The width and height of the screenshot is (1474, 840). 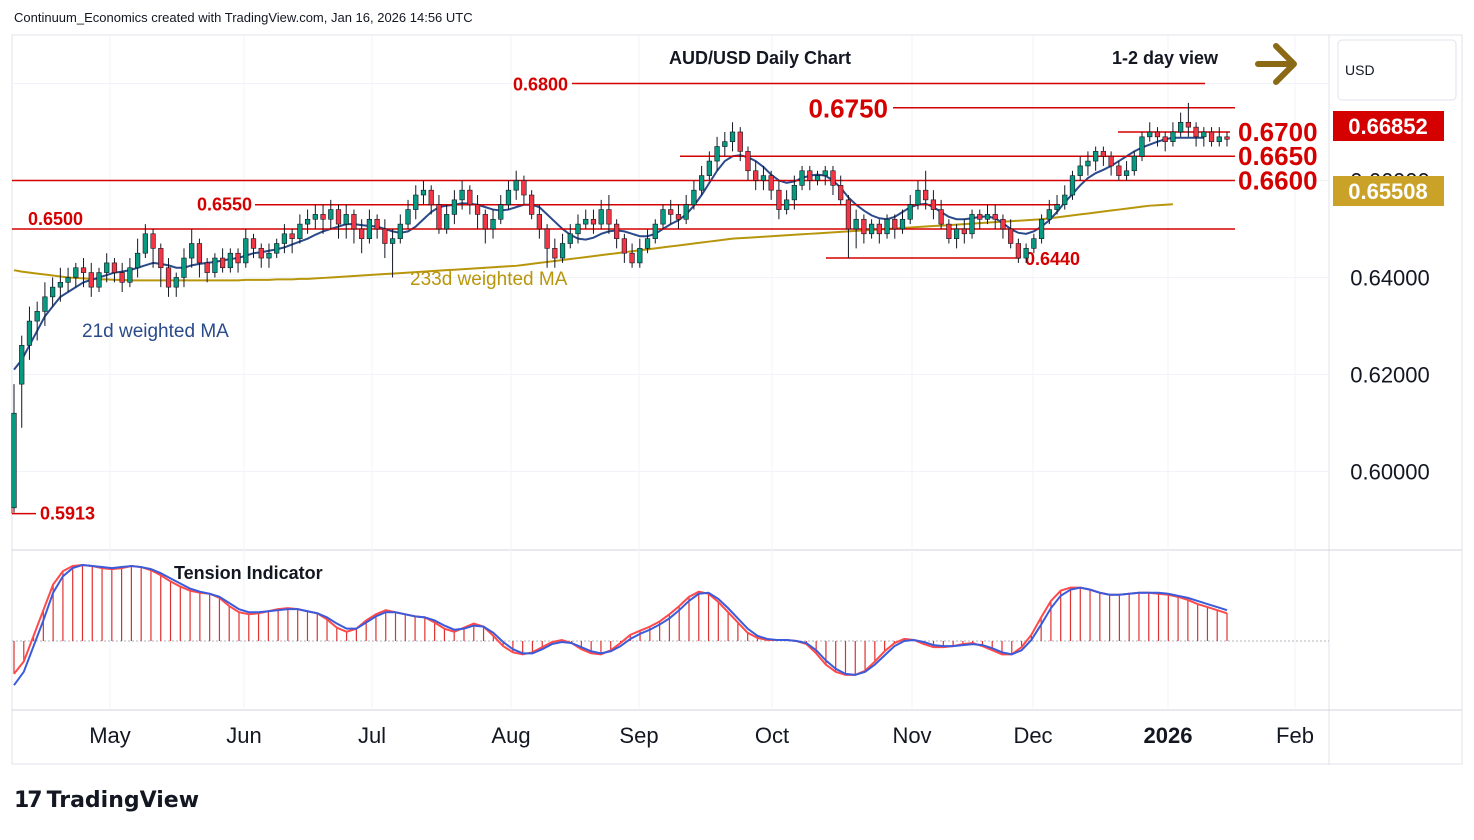 What do you see at coordinates (1278, 156) in the screenshot?
I see `level-label: 0.6650` at bounding box center [1278, 156].